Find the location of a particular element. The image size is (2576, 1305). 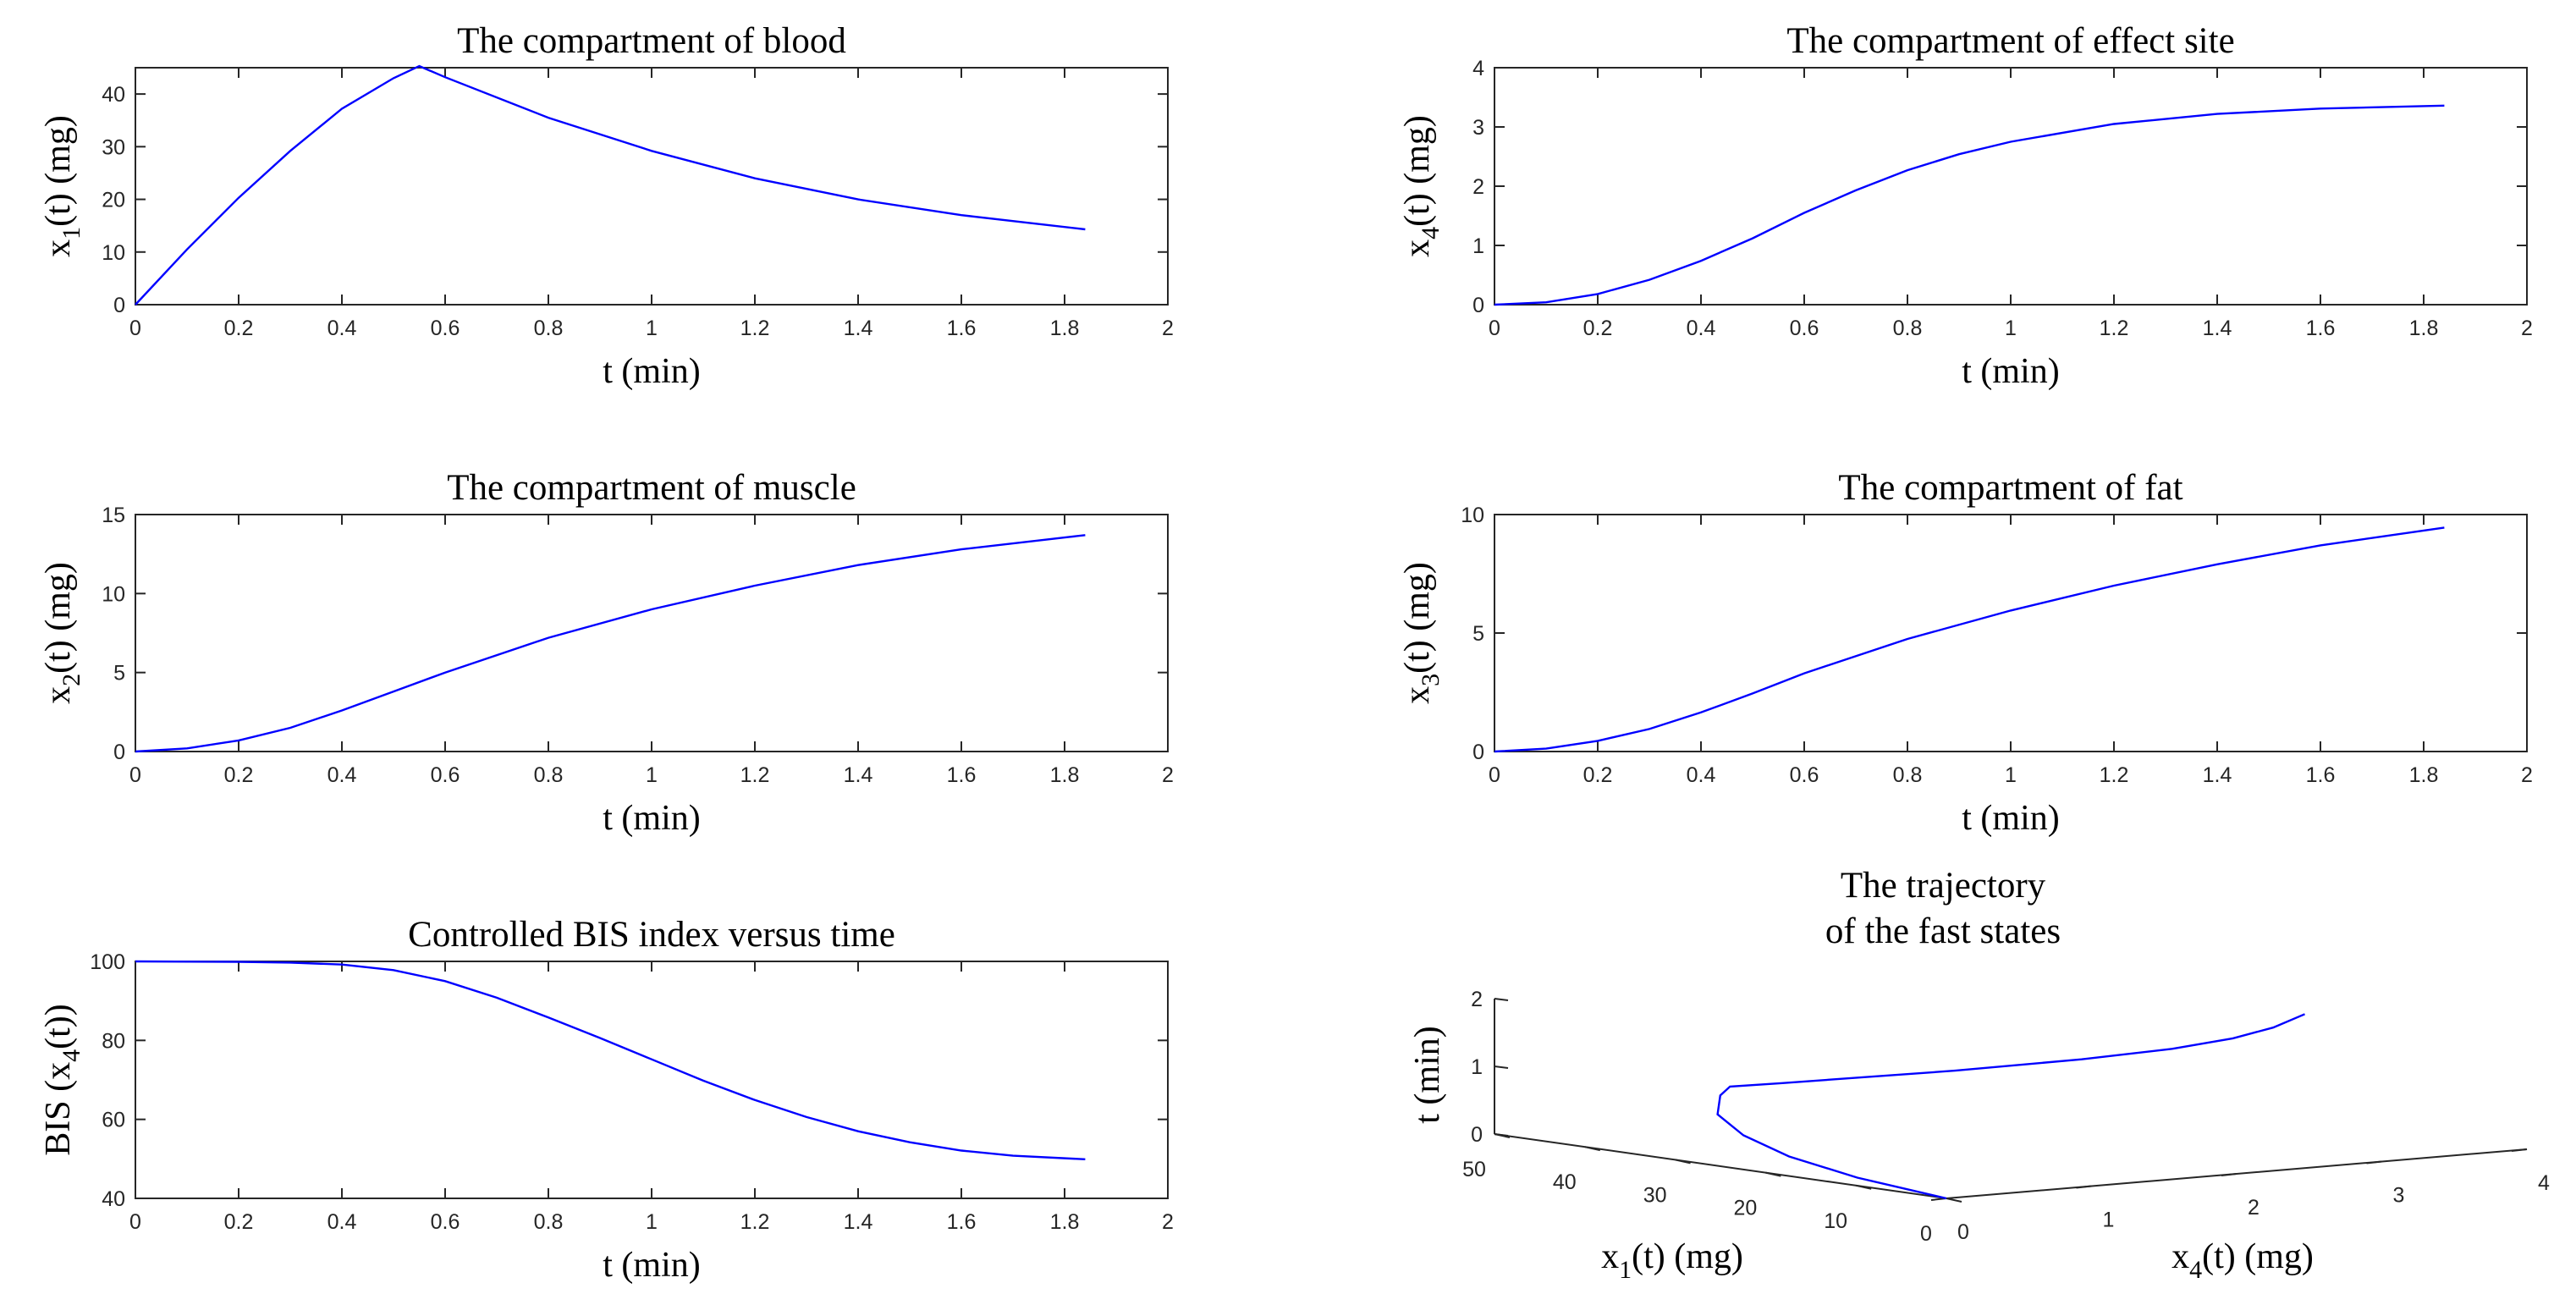

y-axis-label-base: BIS (x is located at coordinates (58, 1109).